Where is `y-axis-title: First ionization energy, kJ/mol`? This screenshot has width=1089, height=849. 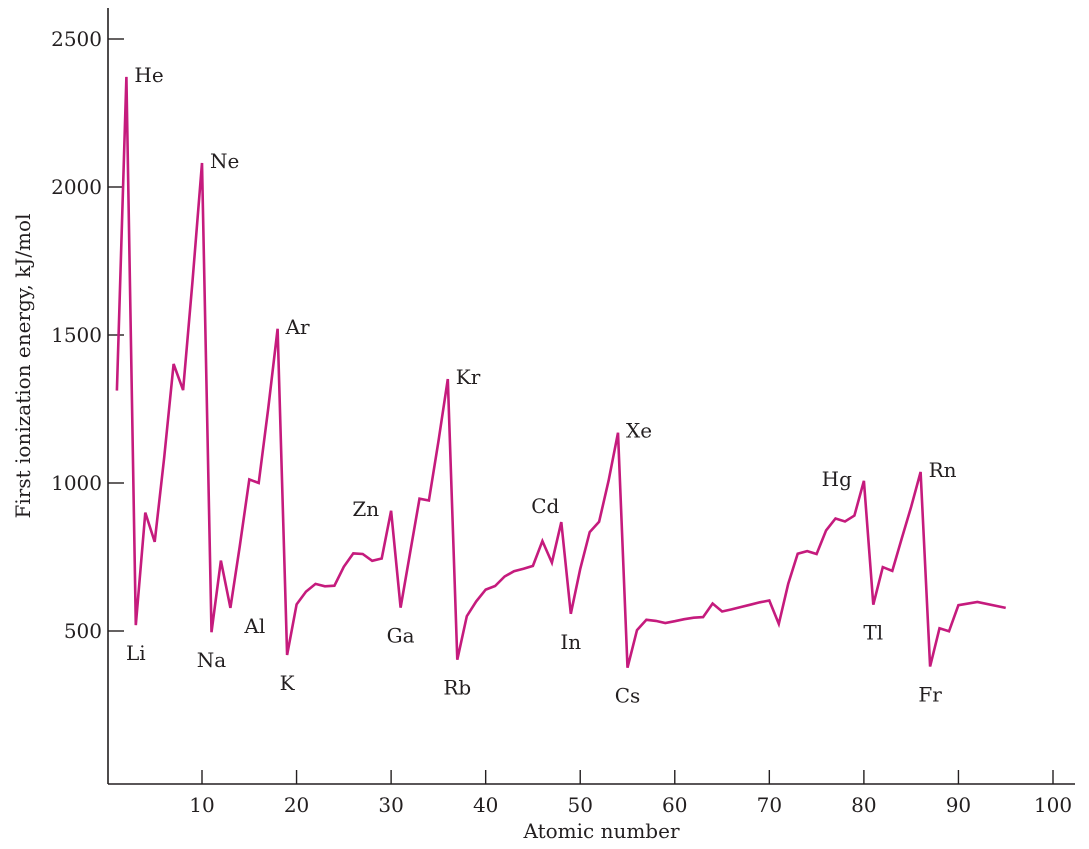 y-axis-title: First ionization energy, kJ/mol is located at coordinates (23, 366).